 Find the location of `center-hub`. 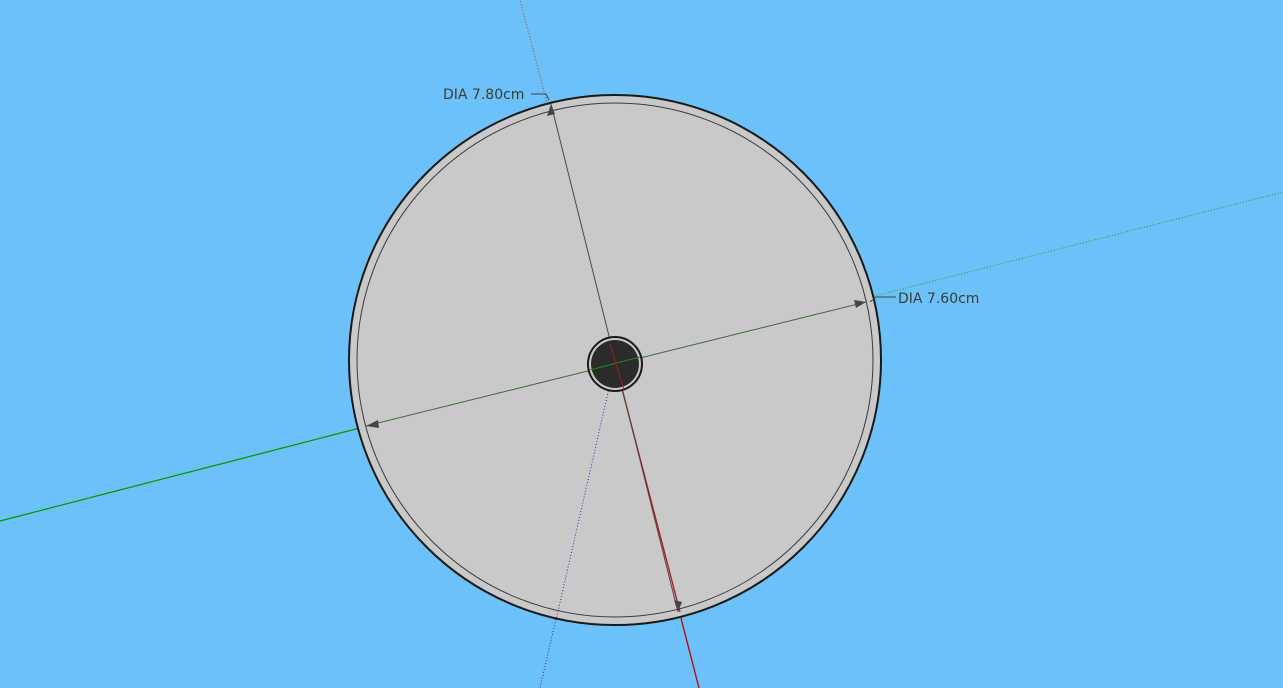

center-hub is located at coordinates (615, 364).